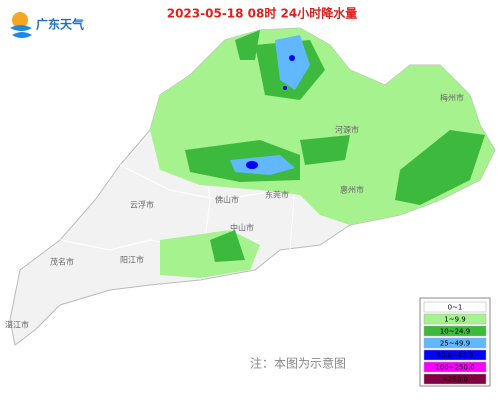 The height and width of the screenshot is (406, 500). I want to click on city-label: 佛山市, so click(227, 200).